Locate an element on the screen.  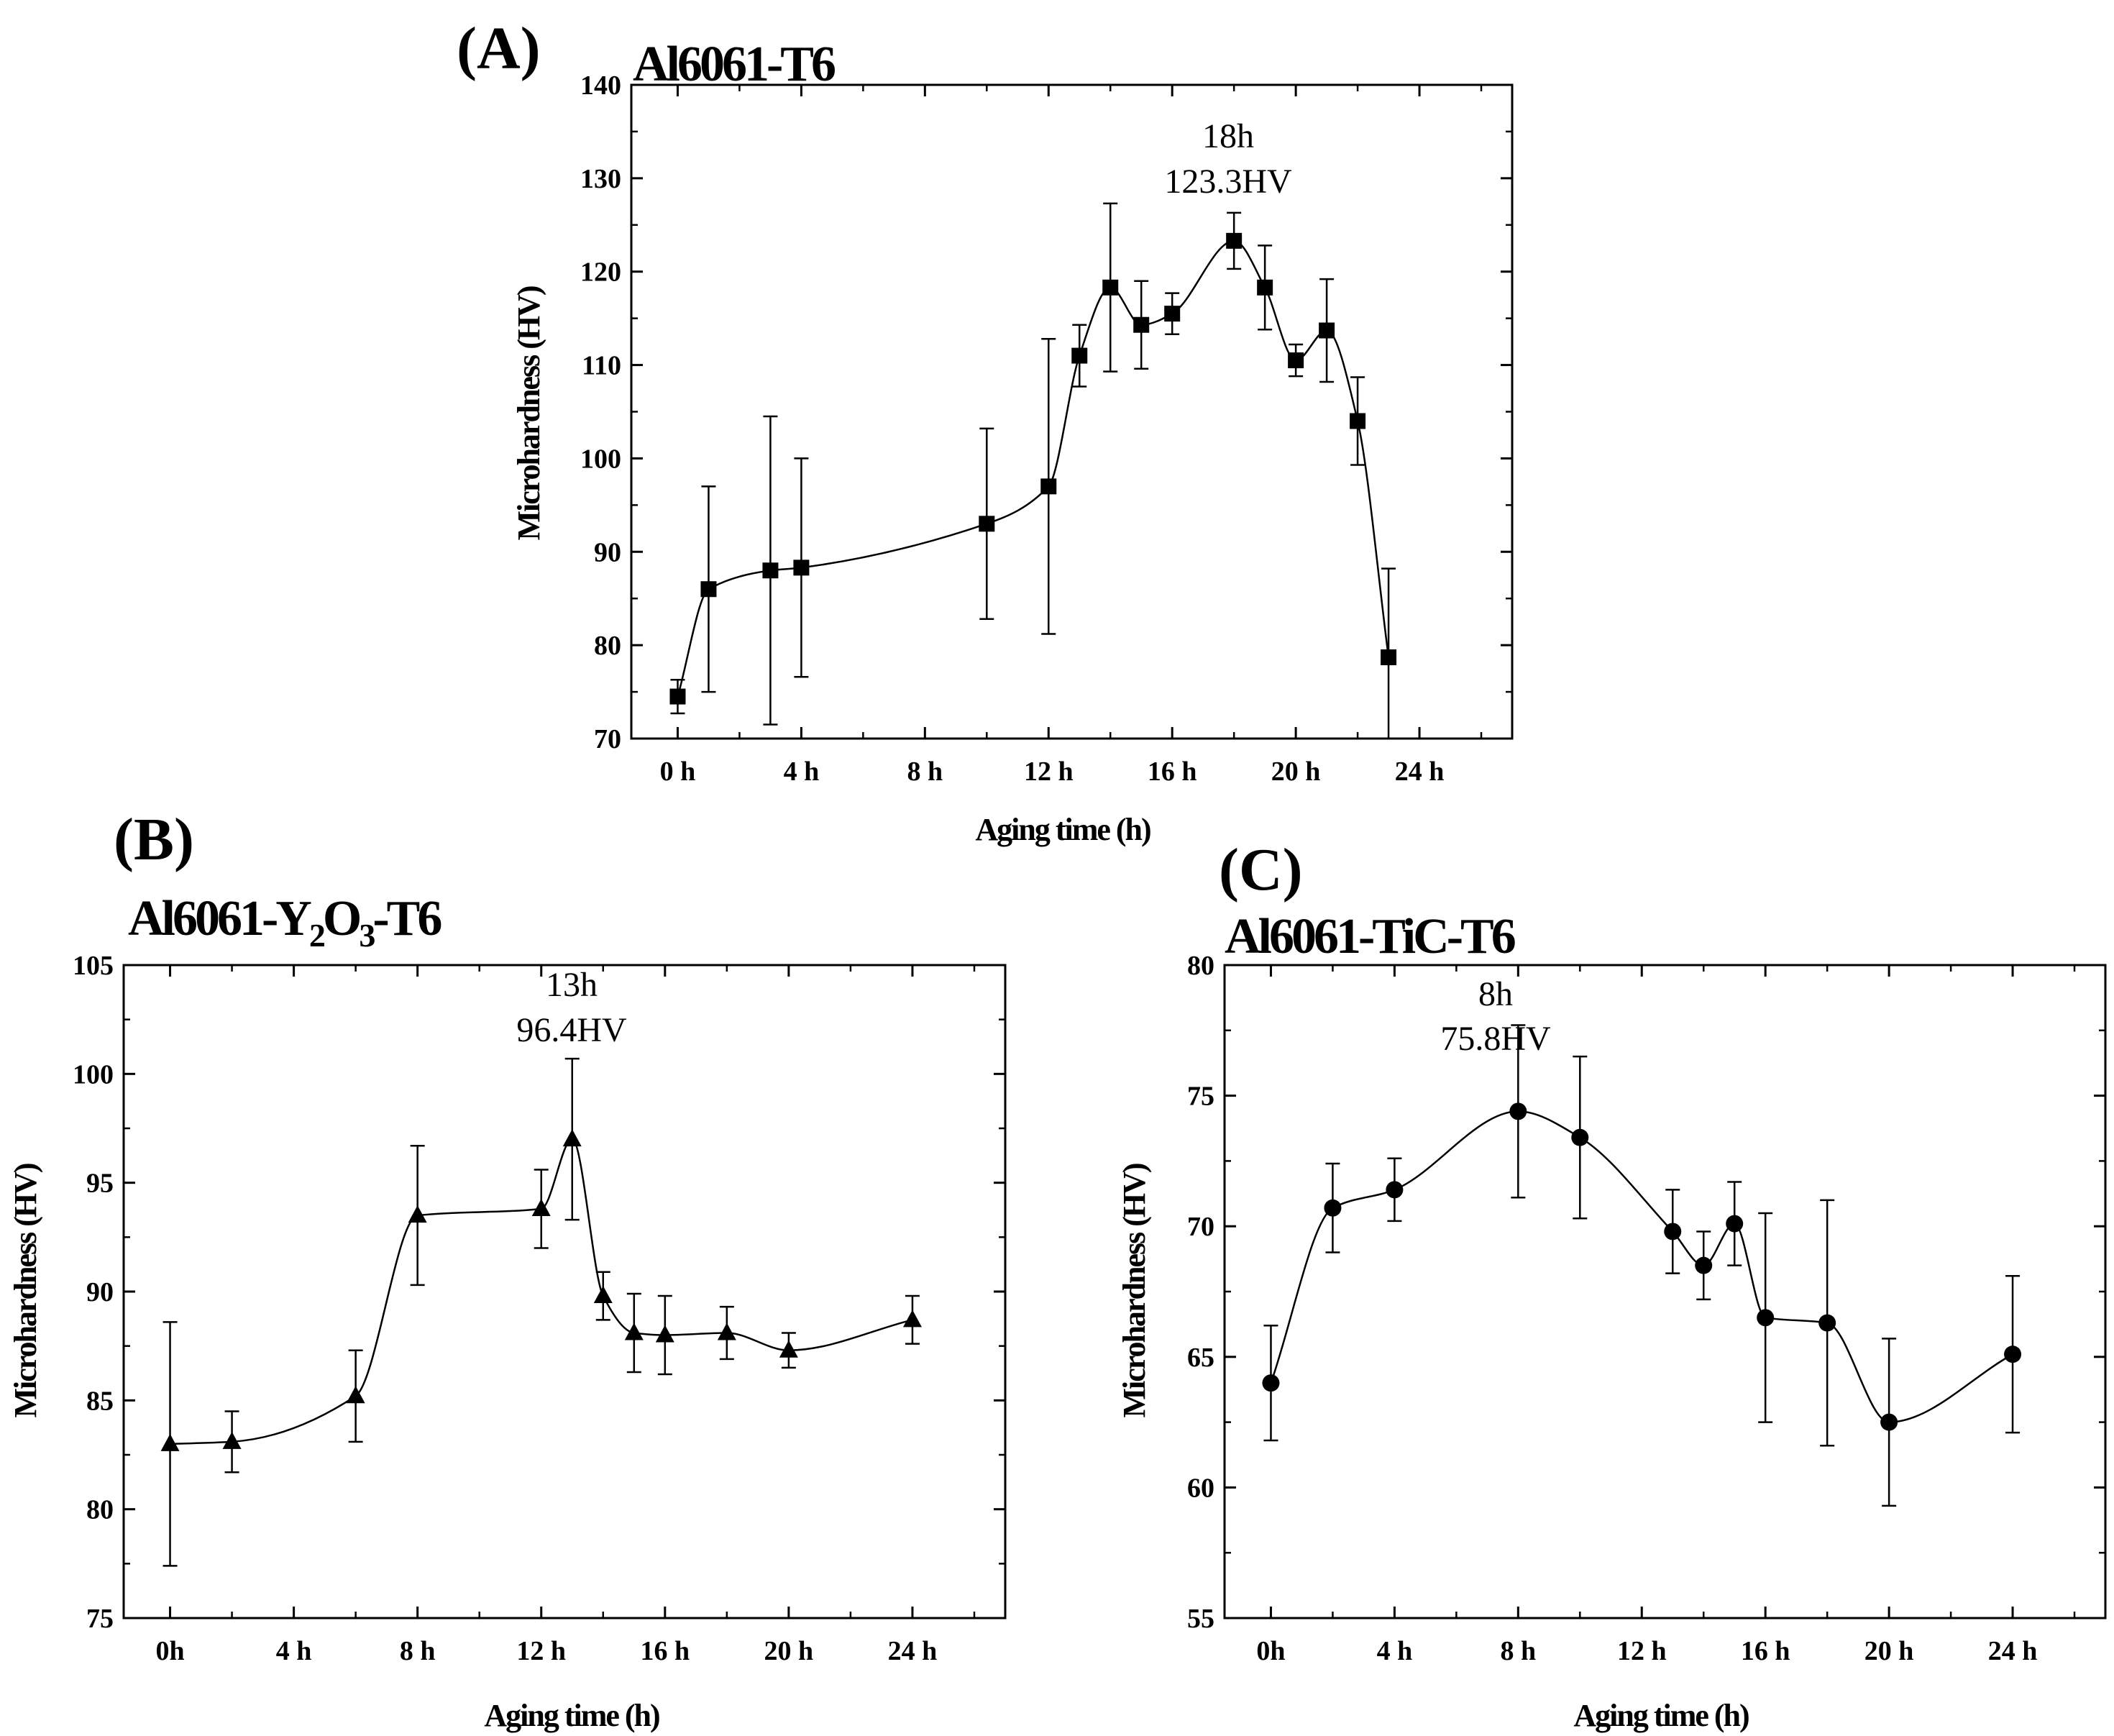
panel-b-y-tick-label: 75 is located at coordinates (100, 1619).